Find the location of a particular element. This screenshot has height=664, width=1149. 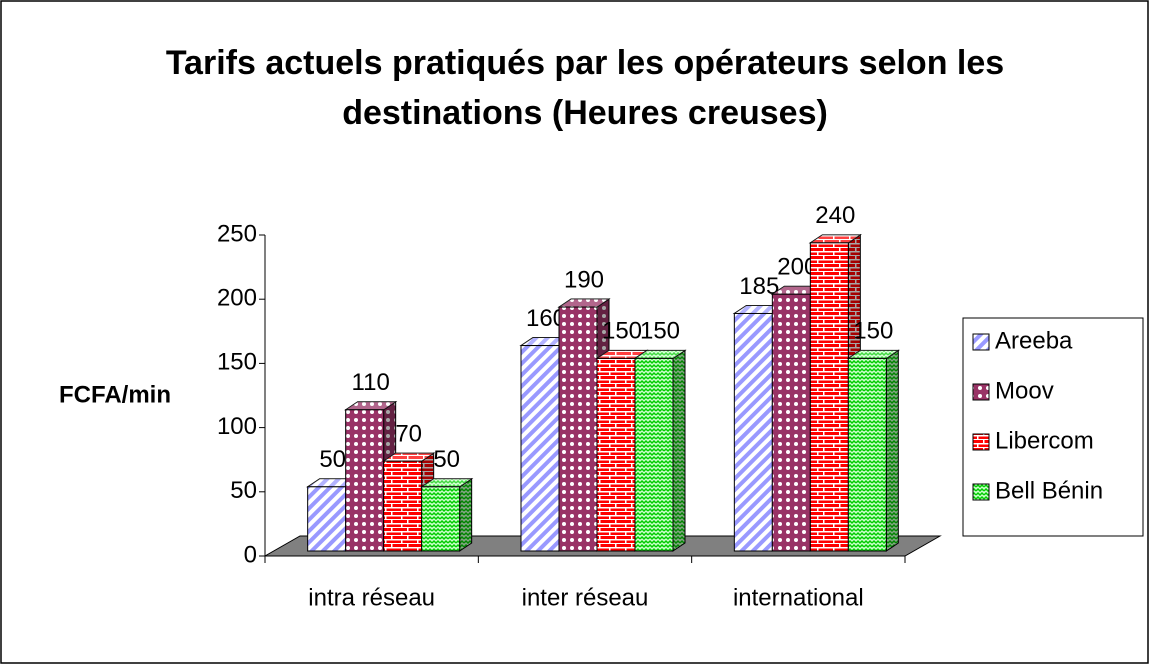

y-tick-label: 50 is located at coordinates (243, 490).